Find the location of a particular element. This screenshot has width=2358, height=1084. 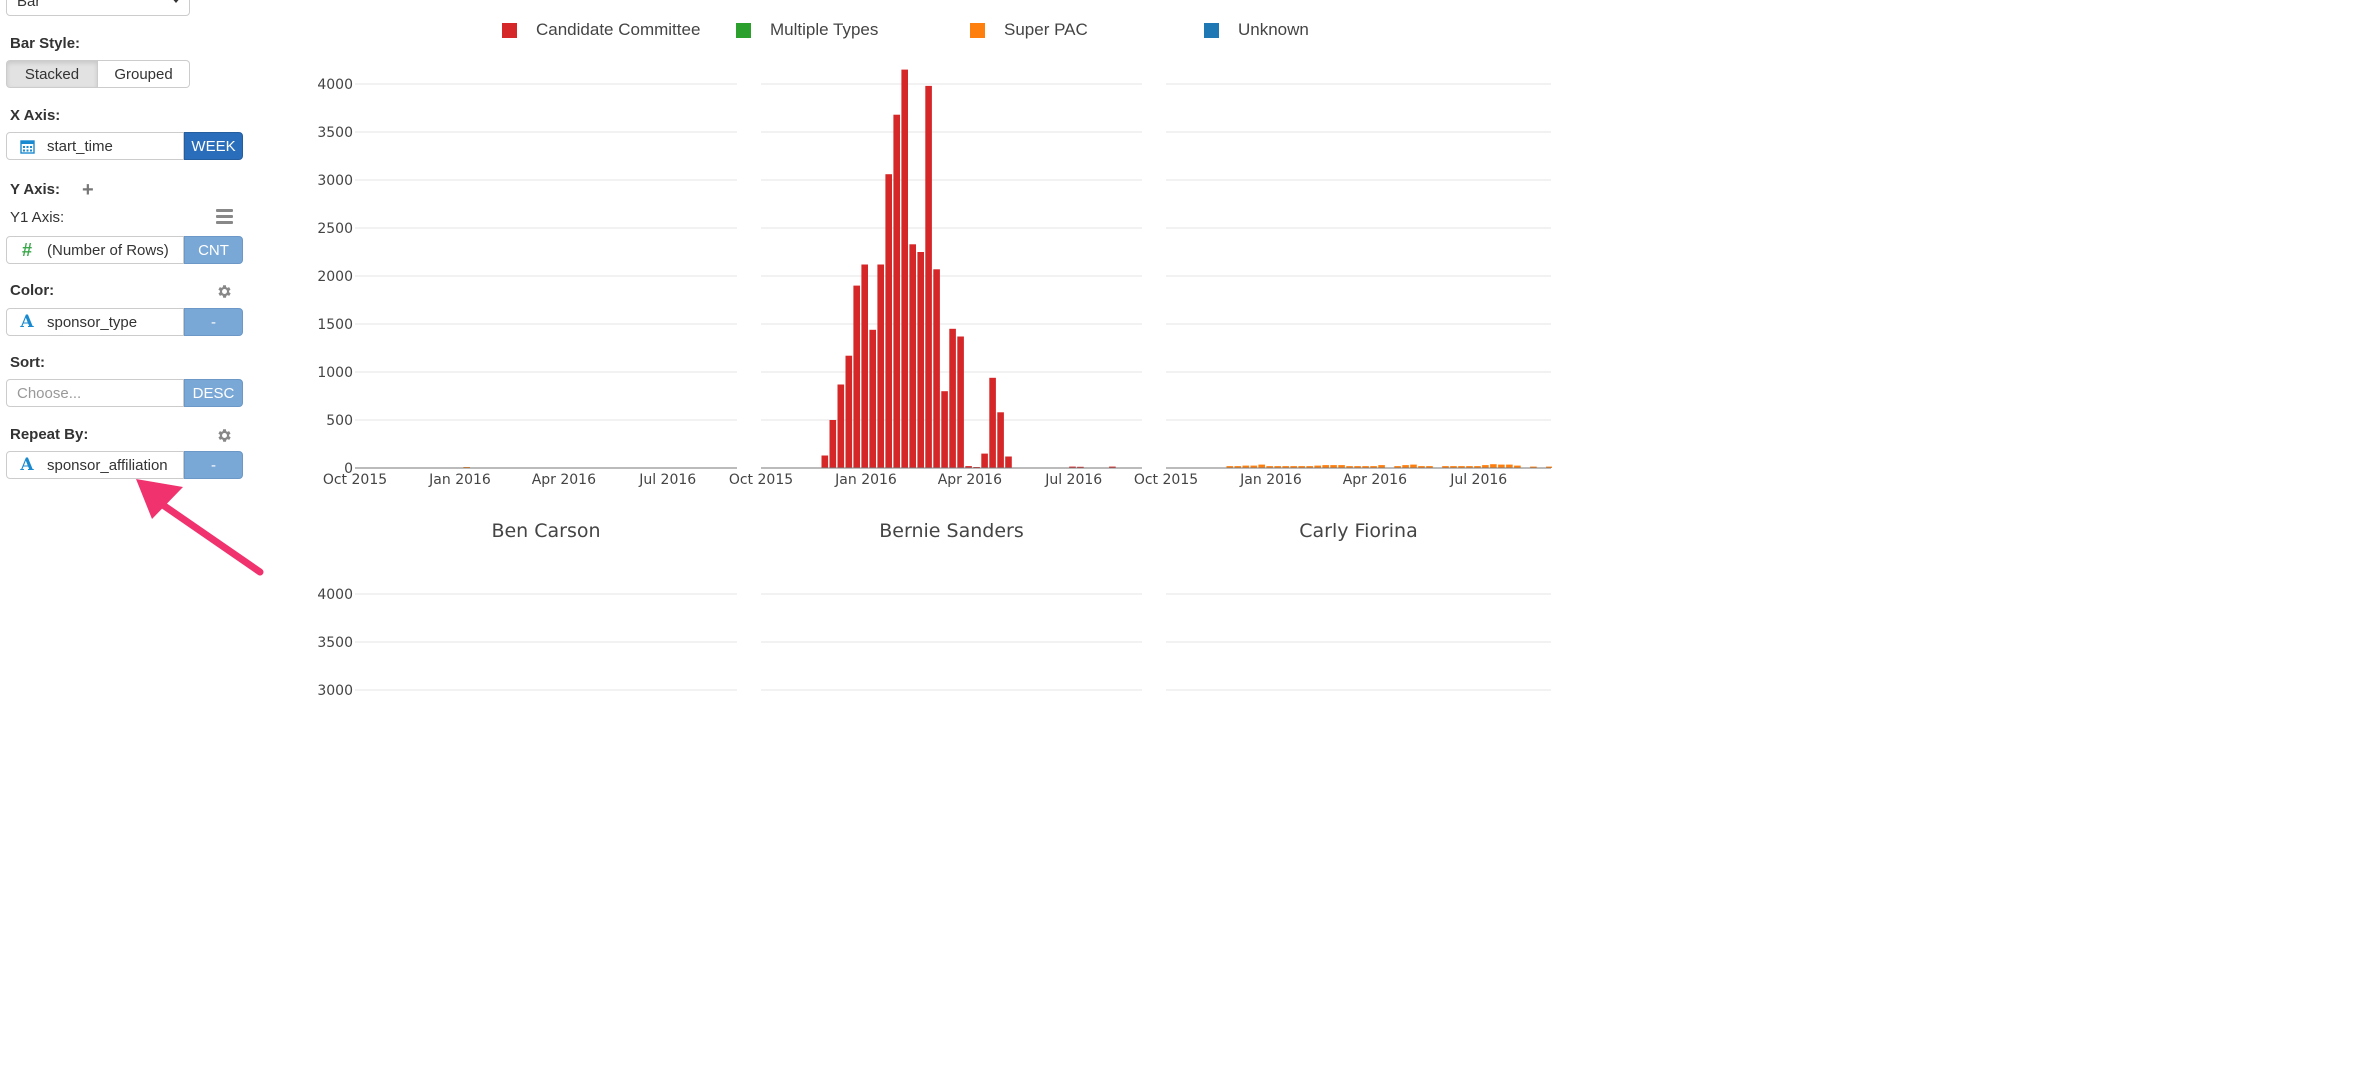

x-tick-label: Jan 2016 is located at coordinates (1270, 480).